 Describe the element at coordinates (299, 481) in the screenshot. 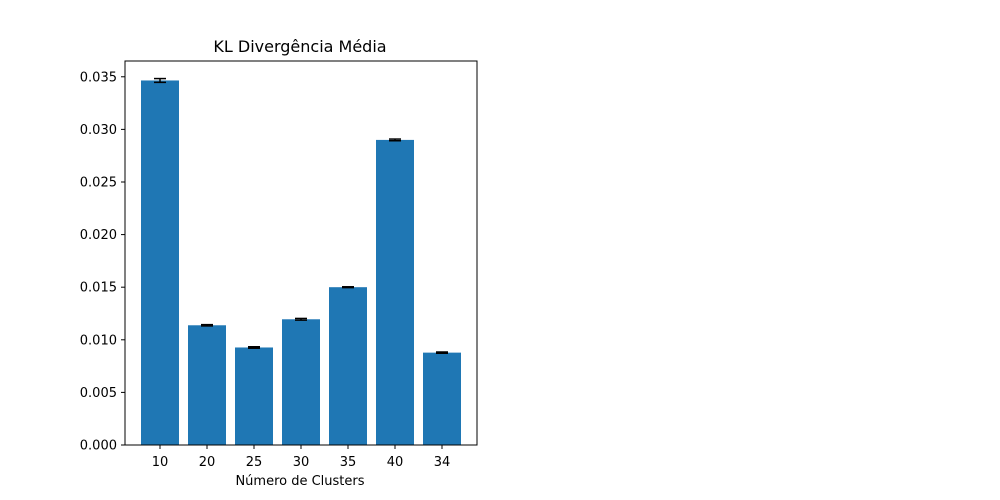

I see `x-axis-label: Número de Clusters` at that location.